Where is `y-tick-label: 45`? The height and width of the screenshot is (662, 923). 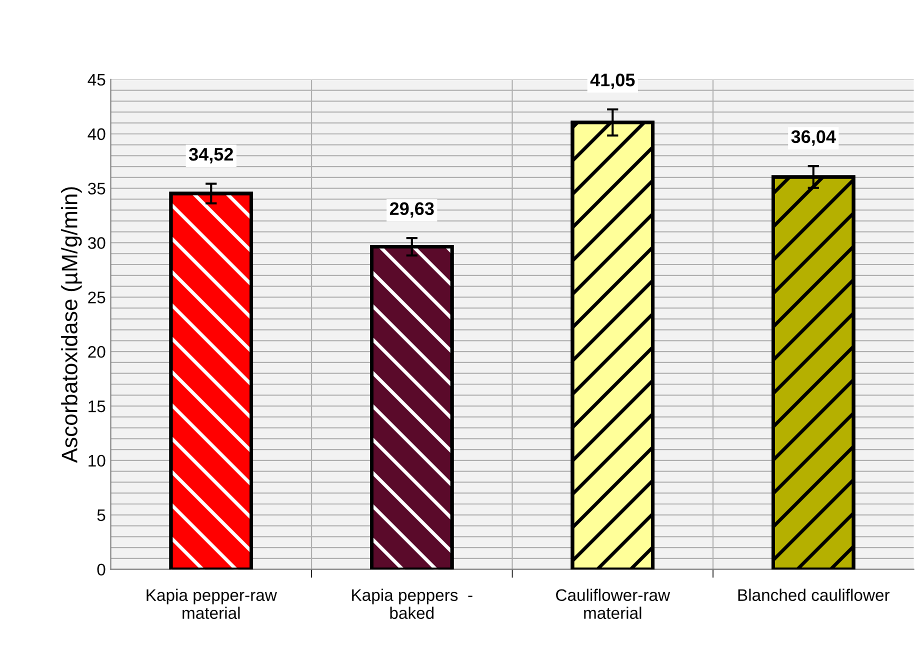
y-tick-label: 45 is located at coordinates (97, 80).